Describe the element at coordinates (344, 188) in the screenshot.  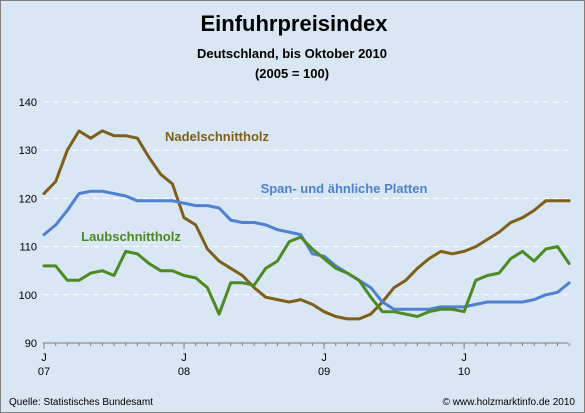
I see `series-label-2: Span- und ähnliche Platten` at that location.